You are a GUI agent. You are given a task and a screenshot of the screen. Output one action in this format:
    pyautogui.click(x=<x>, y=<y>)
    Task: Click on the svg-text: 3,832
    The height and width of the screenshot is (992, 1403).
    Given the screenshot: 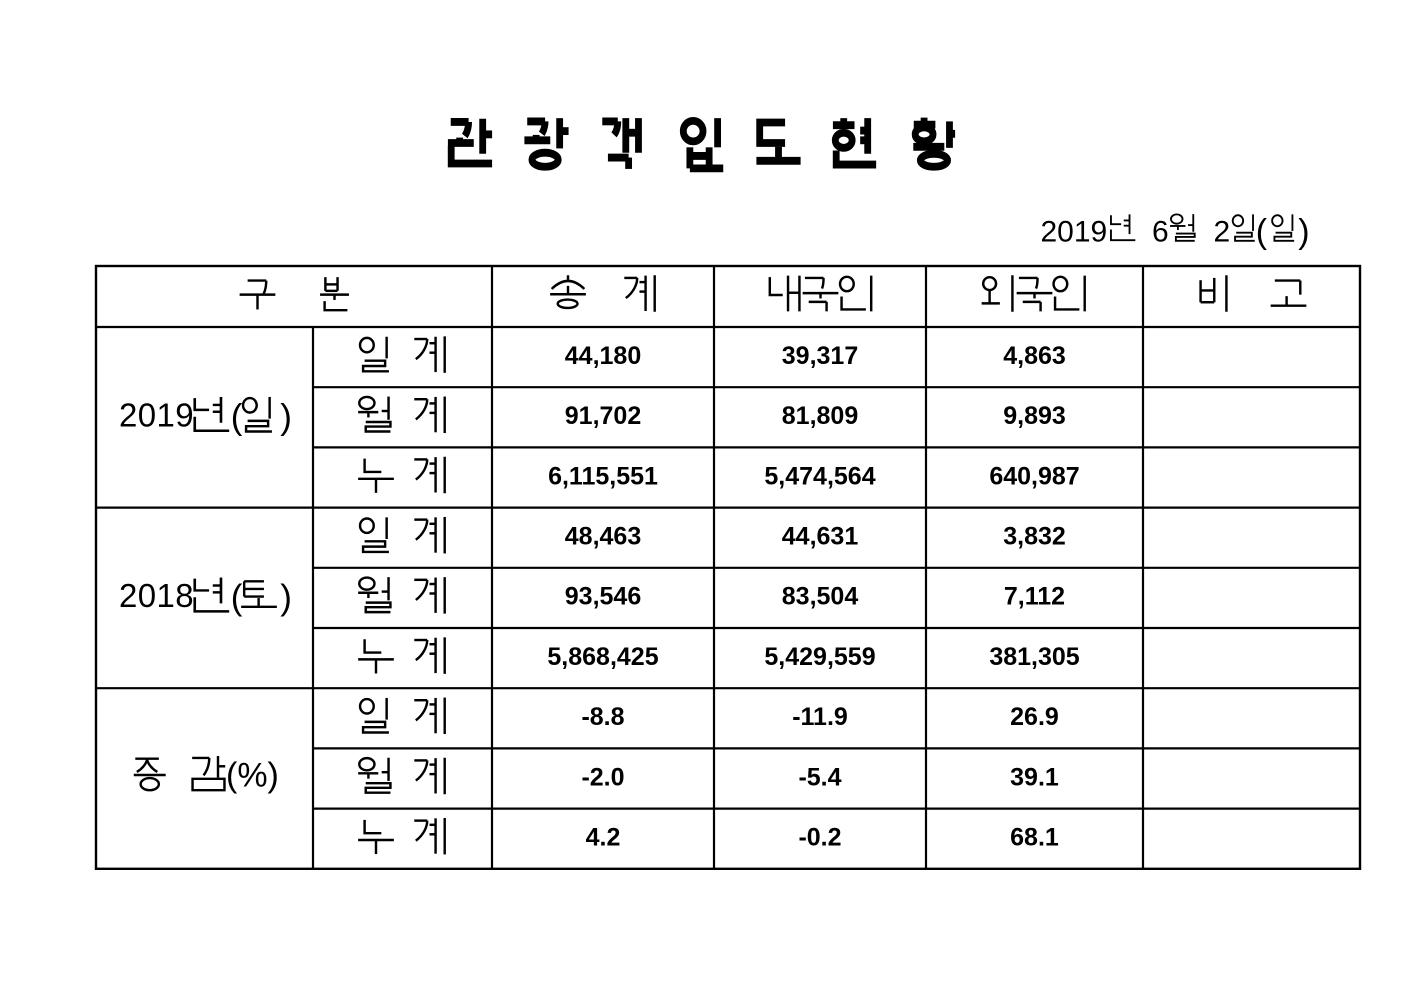 What is the action you would take?
    pyautogui.click(x=1034, y=537)
    